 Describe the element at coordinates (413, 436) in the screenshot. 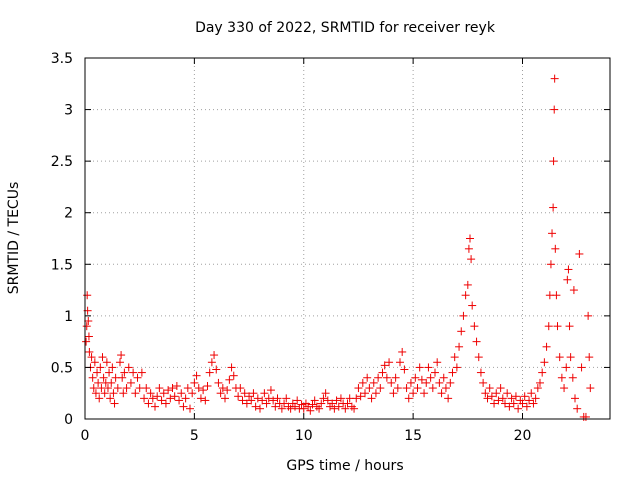

I see `x-tick-label: 15` at that location.